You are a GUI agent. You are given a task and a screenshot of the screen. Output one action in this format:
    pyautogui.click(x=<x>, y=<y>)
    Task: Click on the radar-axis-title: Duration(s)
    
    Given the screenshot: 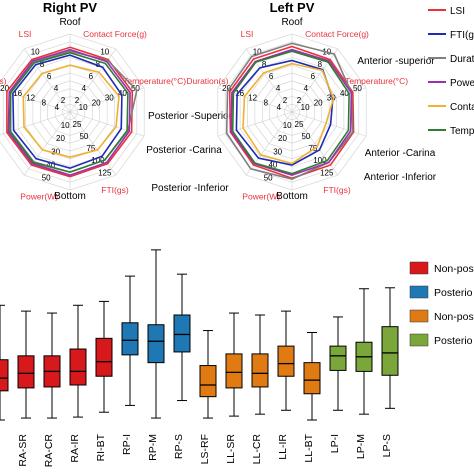 What is the action you would take?
    pyautogui.click(x=207, y=81)
    